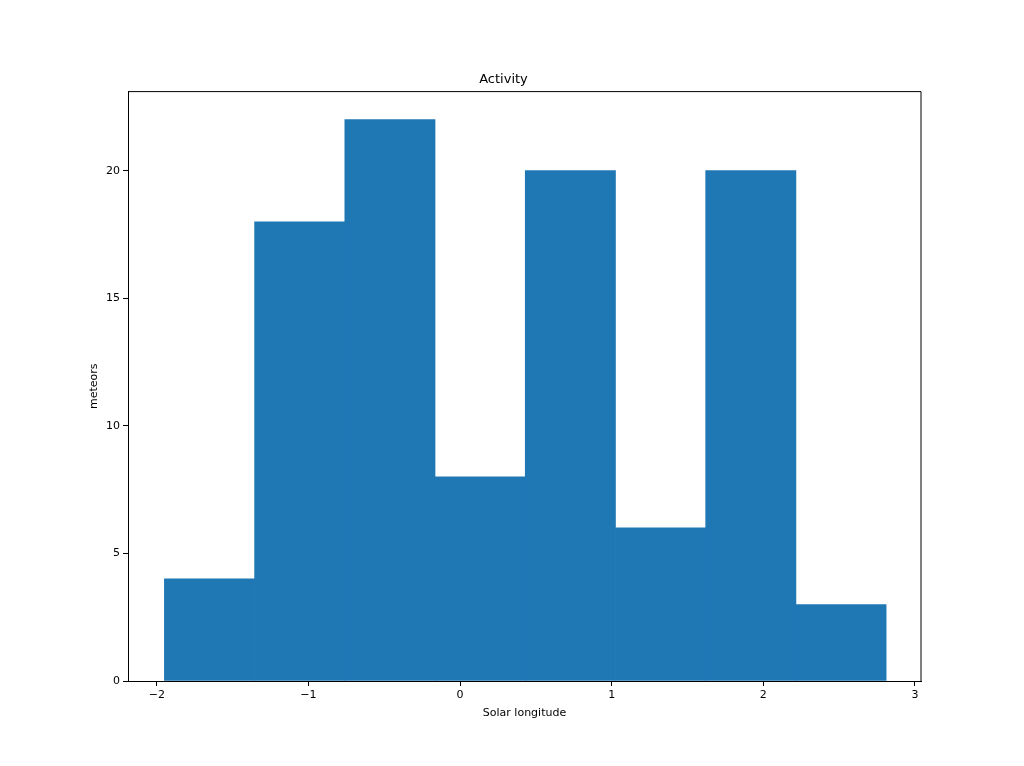  Describe the element at coordinates (612, 695) in the screenshot. I see `x-tick-label: 1` at that location.